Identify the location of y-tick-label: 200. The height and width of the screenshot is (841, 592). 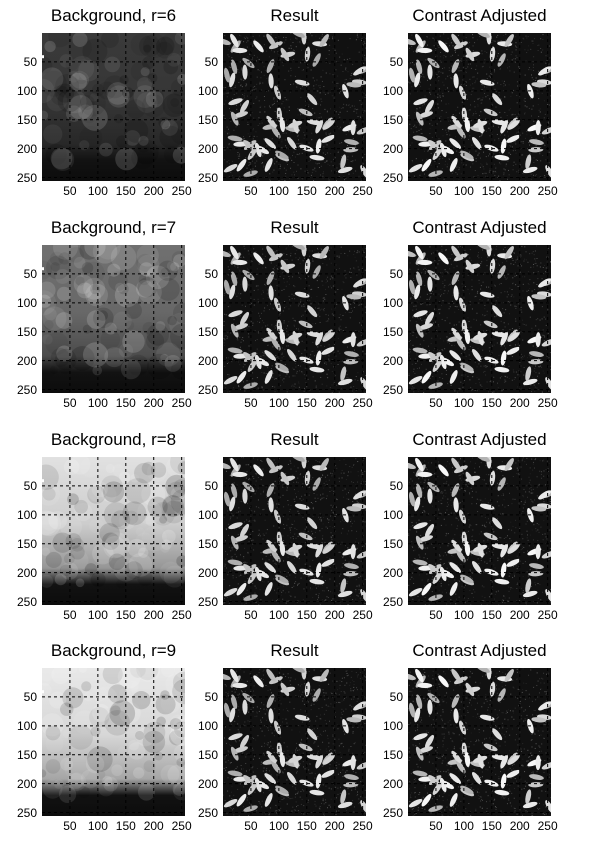
(26, 360).